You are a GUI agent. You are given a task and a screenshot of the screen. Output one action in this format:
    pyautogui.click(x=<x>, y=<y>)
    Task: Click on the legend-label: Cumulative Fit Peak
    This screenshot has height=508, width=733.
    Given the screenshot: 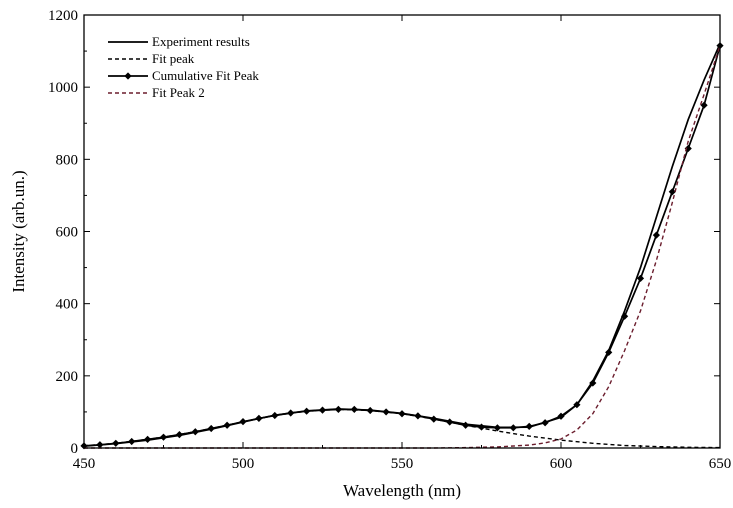 What is the action you would take?
    pyautogui.click(x=205, y=75)
    